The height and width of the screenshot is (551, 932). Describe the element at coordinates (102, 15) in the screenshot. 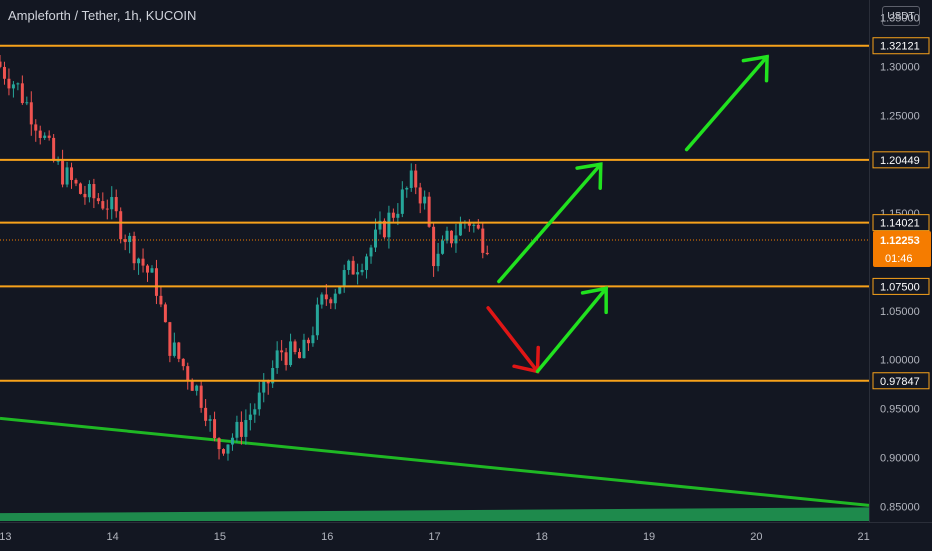

I see `chart-title: Ampleforth / Tether, 1h, KUCOIN` at that location.